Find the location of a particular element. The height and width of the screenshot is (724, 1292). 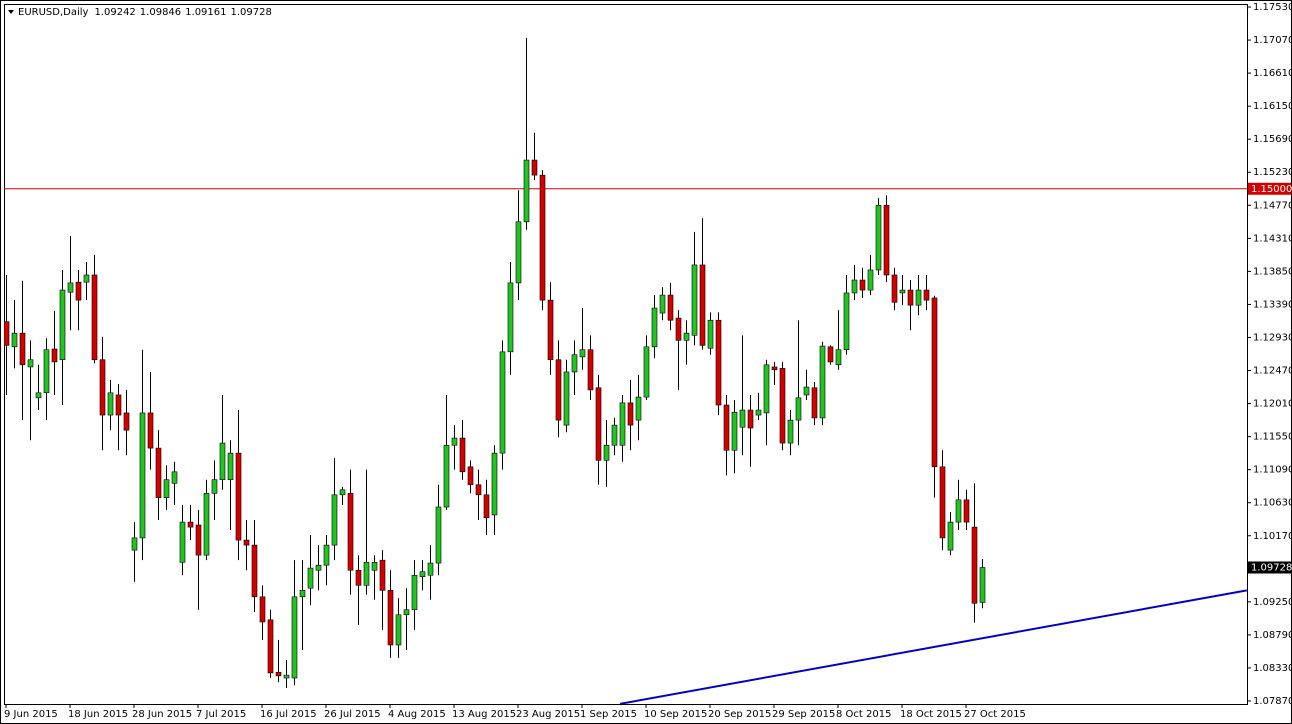

trend-line is located at coordinates (933, 646).